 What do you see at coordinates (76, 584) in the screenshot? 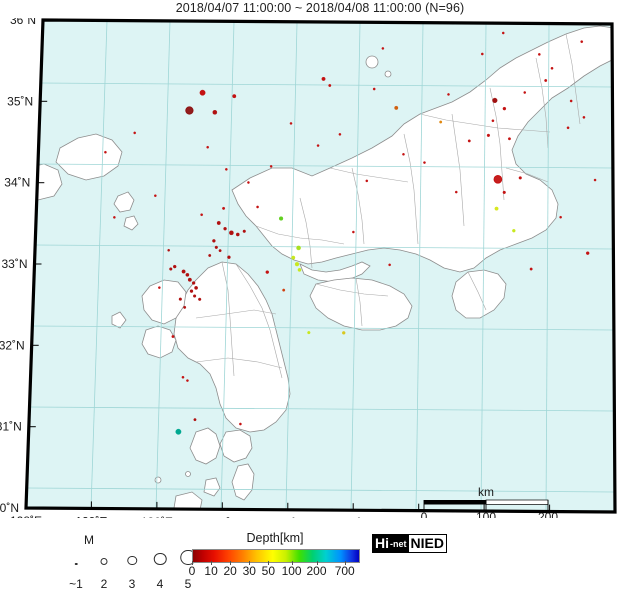
I see `magnitude-label: ~1` at bounding box center [76, 584].